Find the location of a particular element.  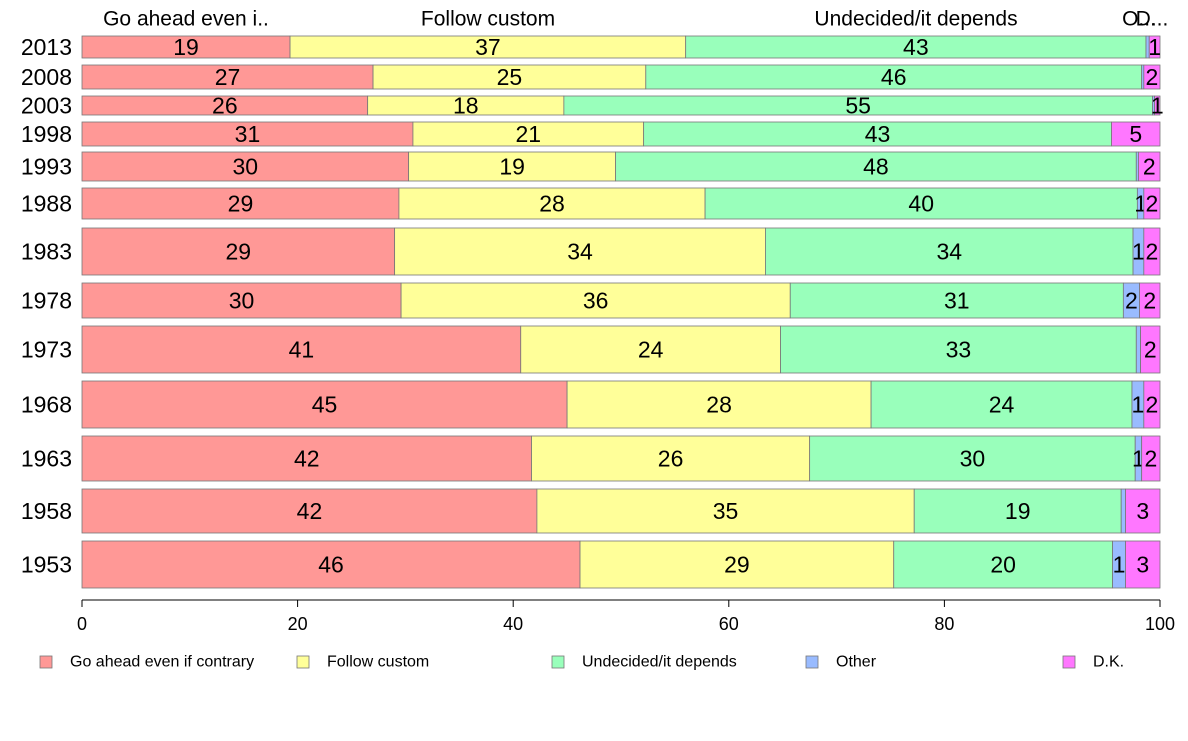

legend-label: D.K. is located at coordinates (1108, 662).